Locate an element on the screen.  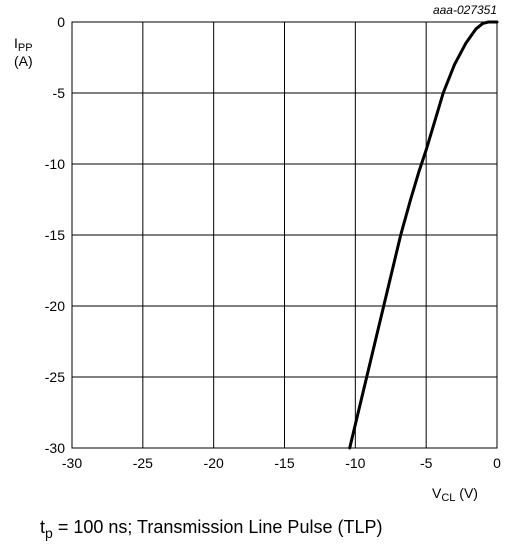
y-tick-label: -5 is located at coordinates (59, 93).